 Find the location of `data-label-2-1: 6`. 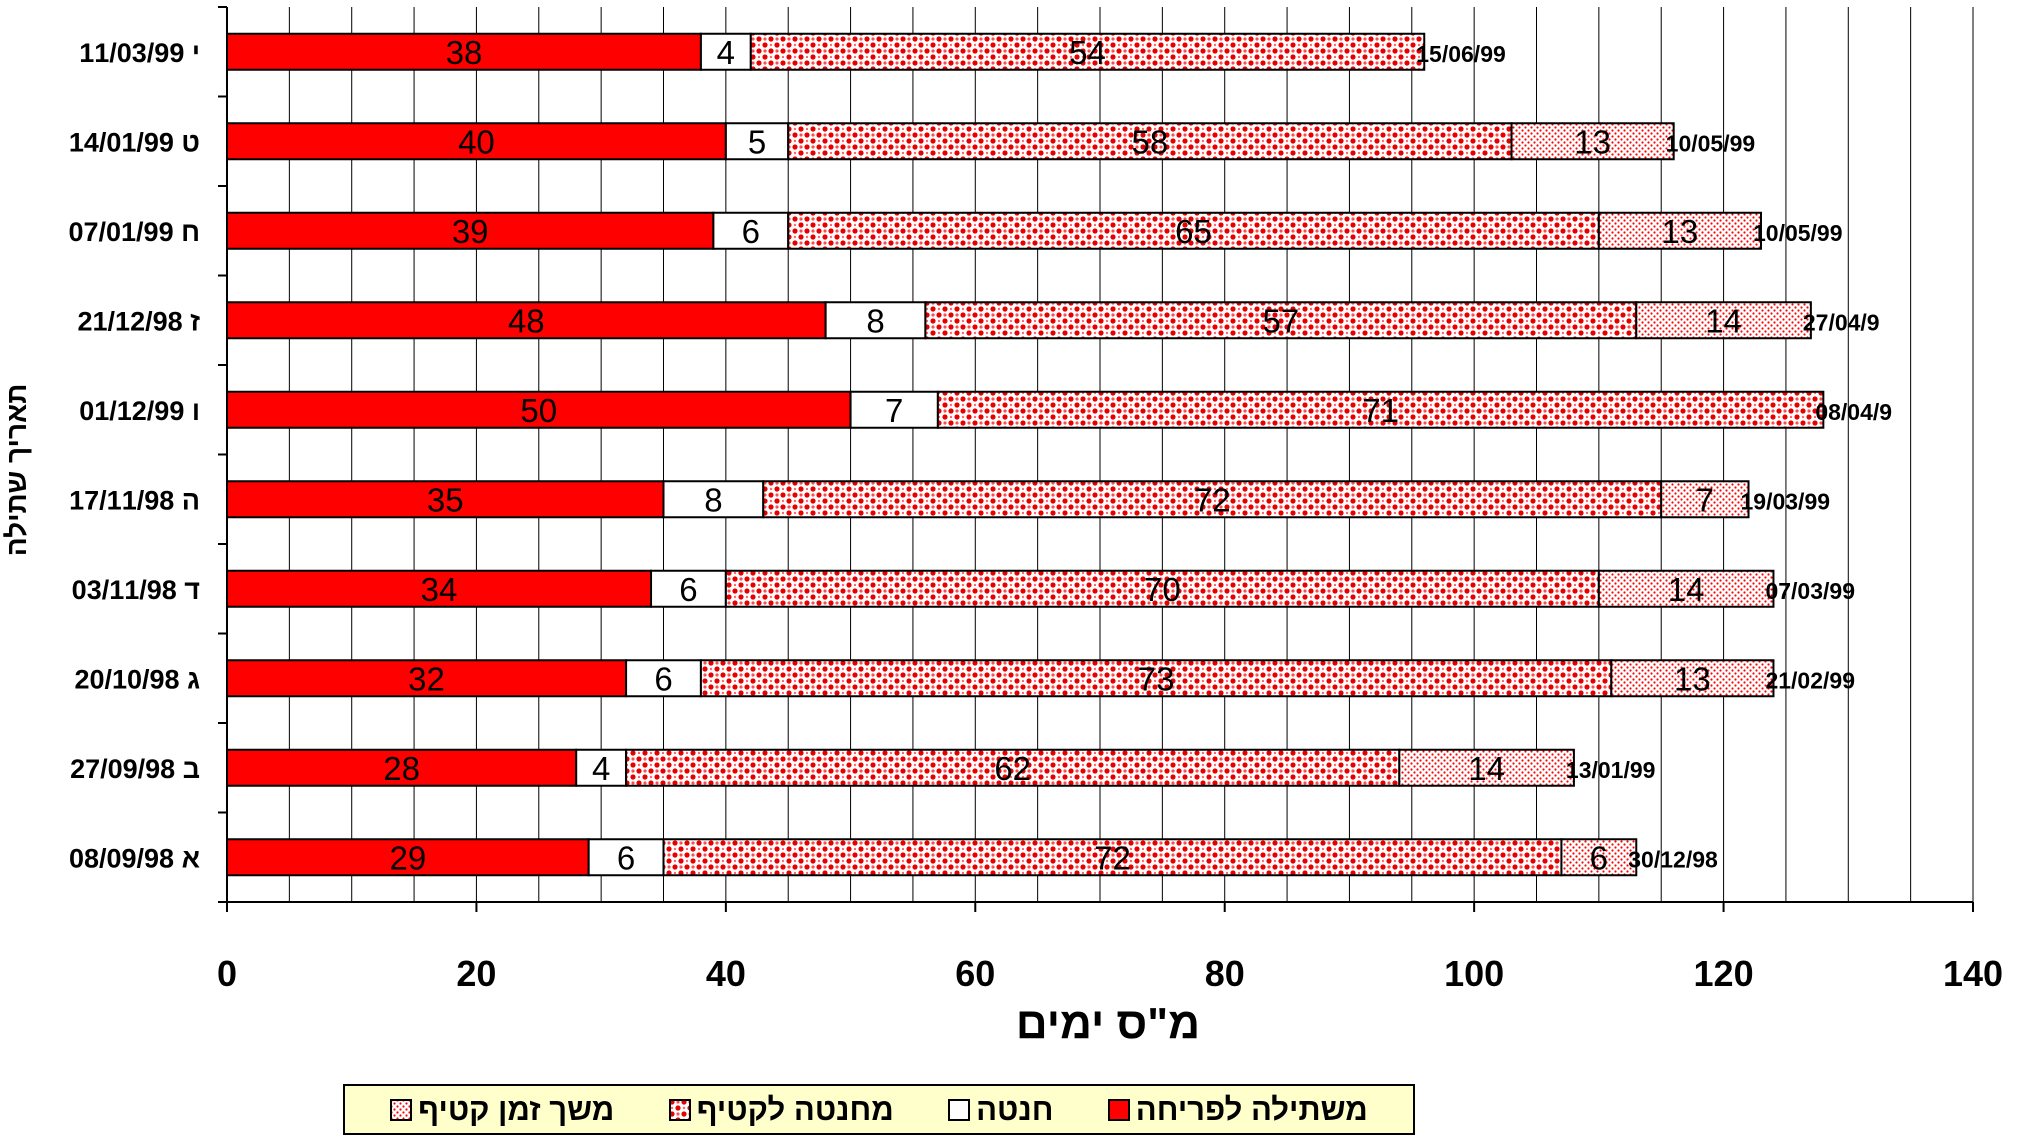

data-label-2-1: 6 is located at coordinates (751, 231).